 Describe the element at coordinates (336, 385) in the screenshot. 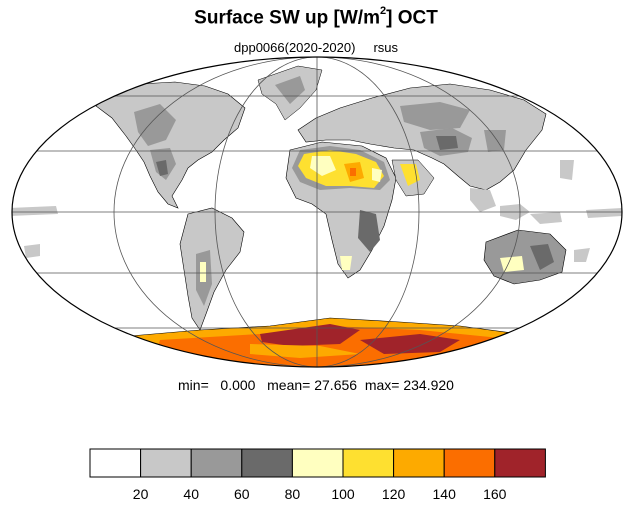

I see `mean-value: 27.656` at that location.